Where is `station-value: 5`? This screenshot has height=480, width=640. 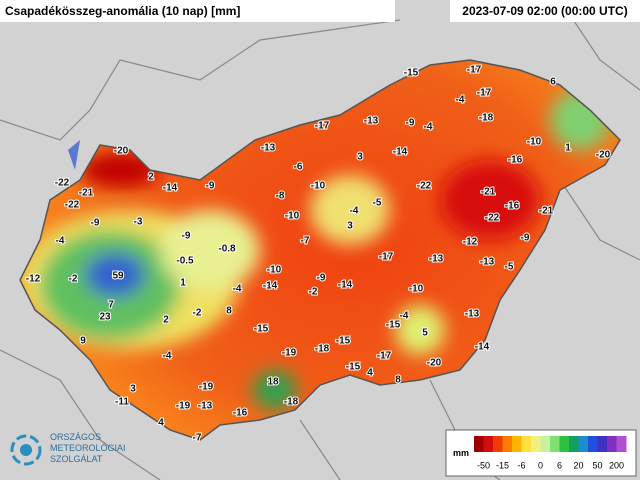 station-value: 5 is located at coordinates (425, 333).